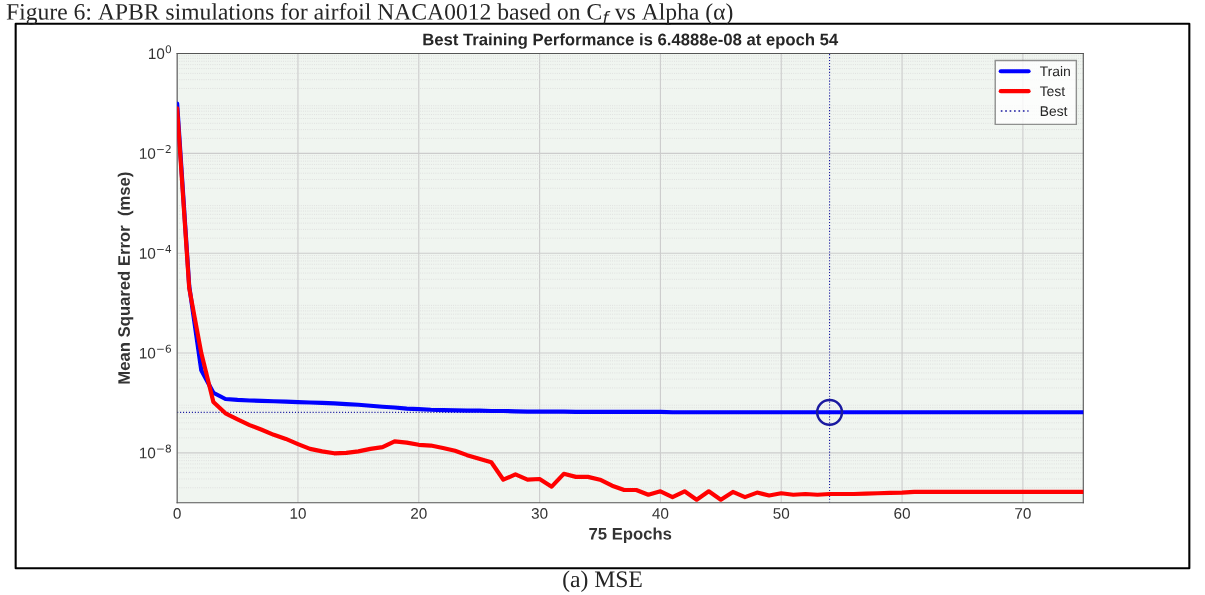 Image resolution: width=1205 pixels, height=595 pixels. I want to click on x-tick-label: 0, so click(177, 513).